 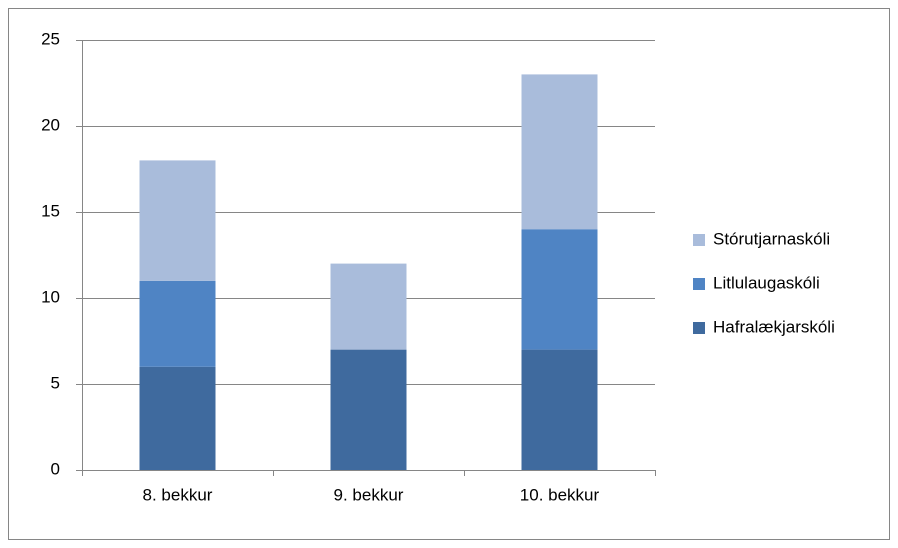 What do you see at coordinates (771, 238) in the screenshot?
I see `legend-label: Stórutjarnaskóli` at bounding box center [771, 238].